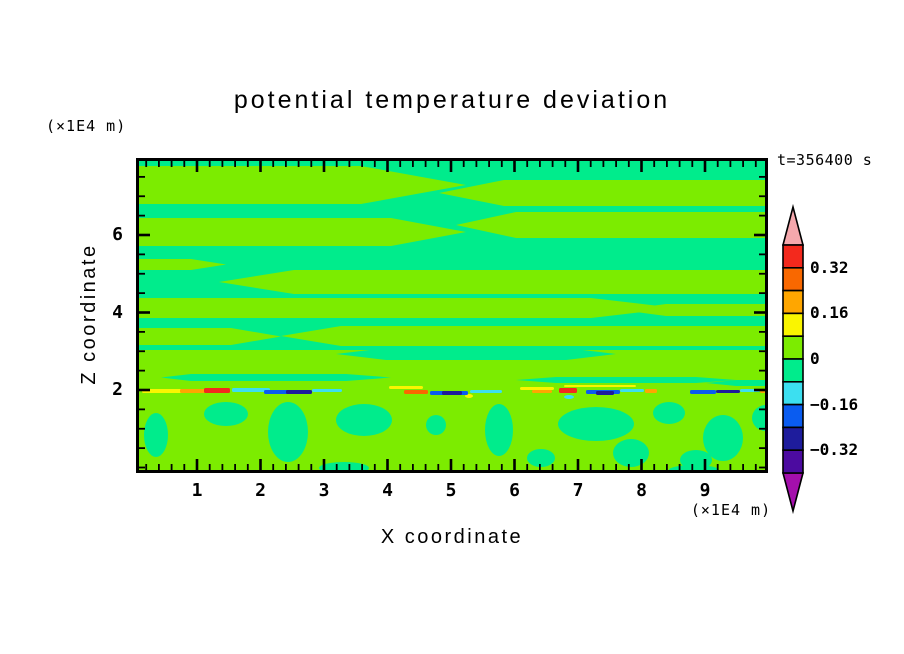  What do you see at coordinates (117, 234) in the screenshot?
I see `z-tick-label: 6` at bounding box center [117, 234].